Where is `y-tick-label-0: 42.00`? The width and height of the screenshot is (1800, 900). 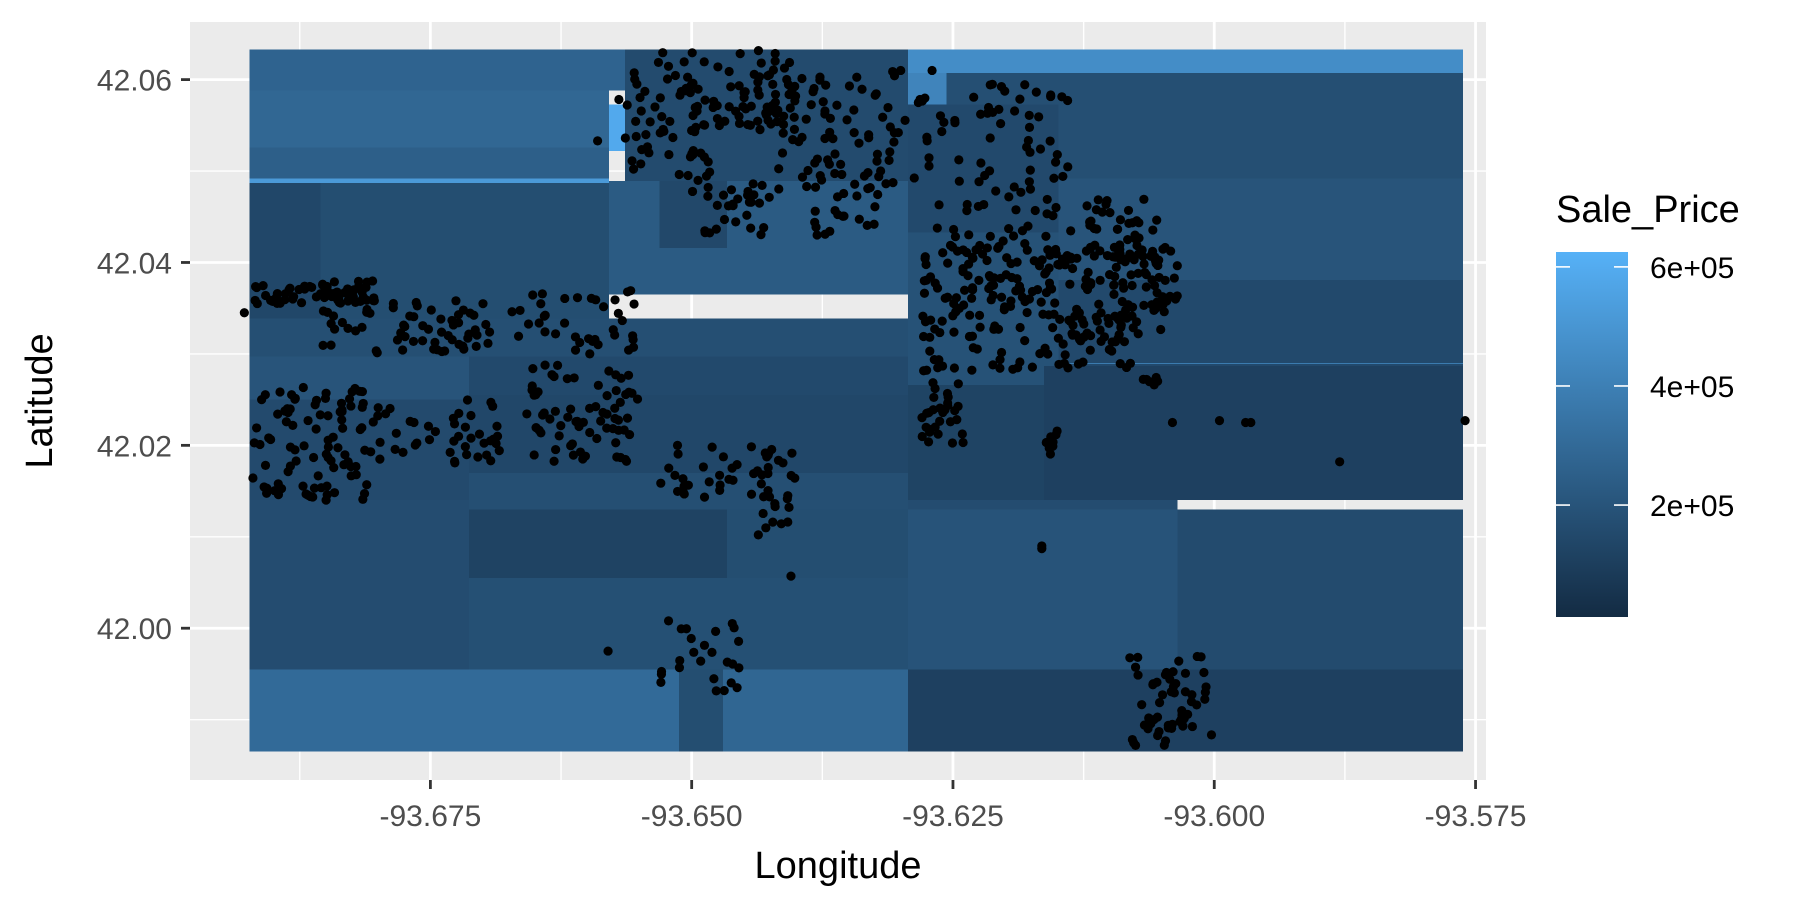
y-tick-label-0: 42.00 is located at coordinates (134, 629).